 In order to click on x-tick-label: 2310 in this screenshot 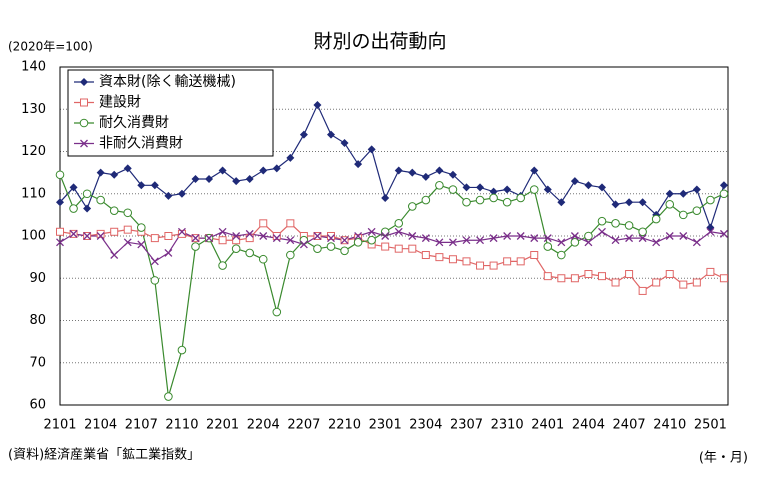, I will do `click(507, 425)`.